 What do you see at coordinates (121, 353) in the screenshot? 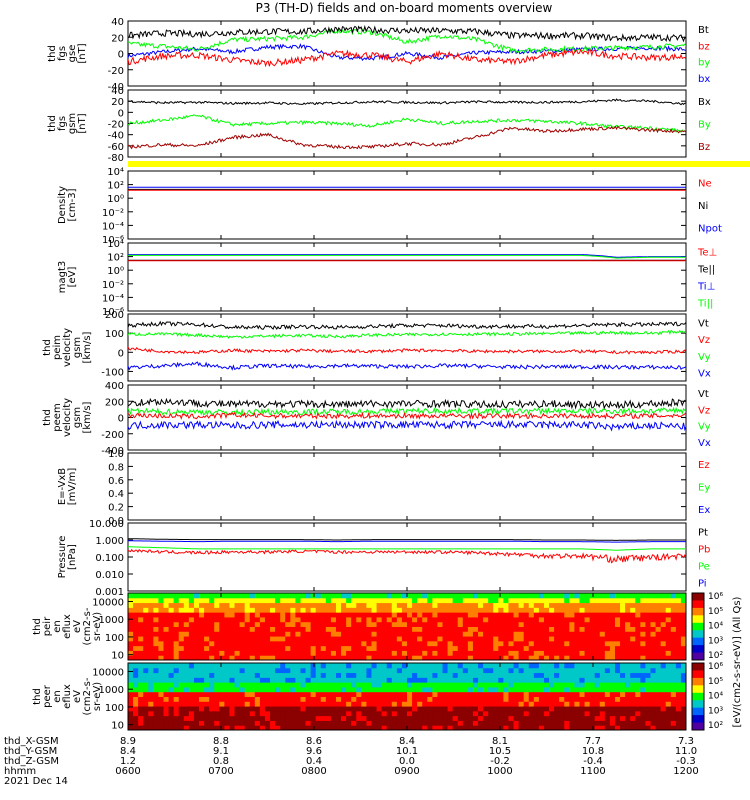
I see `y-tick-label: 0` at bounding box center [121, 353].